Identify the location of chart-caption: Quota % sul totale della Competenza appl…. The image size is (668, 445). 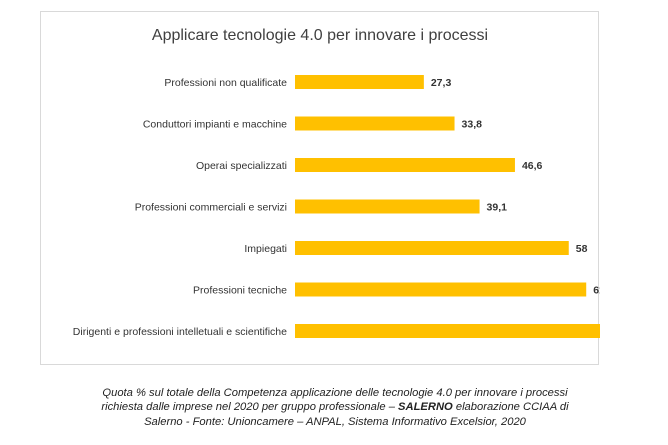
(335, 407).